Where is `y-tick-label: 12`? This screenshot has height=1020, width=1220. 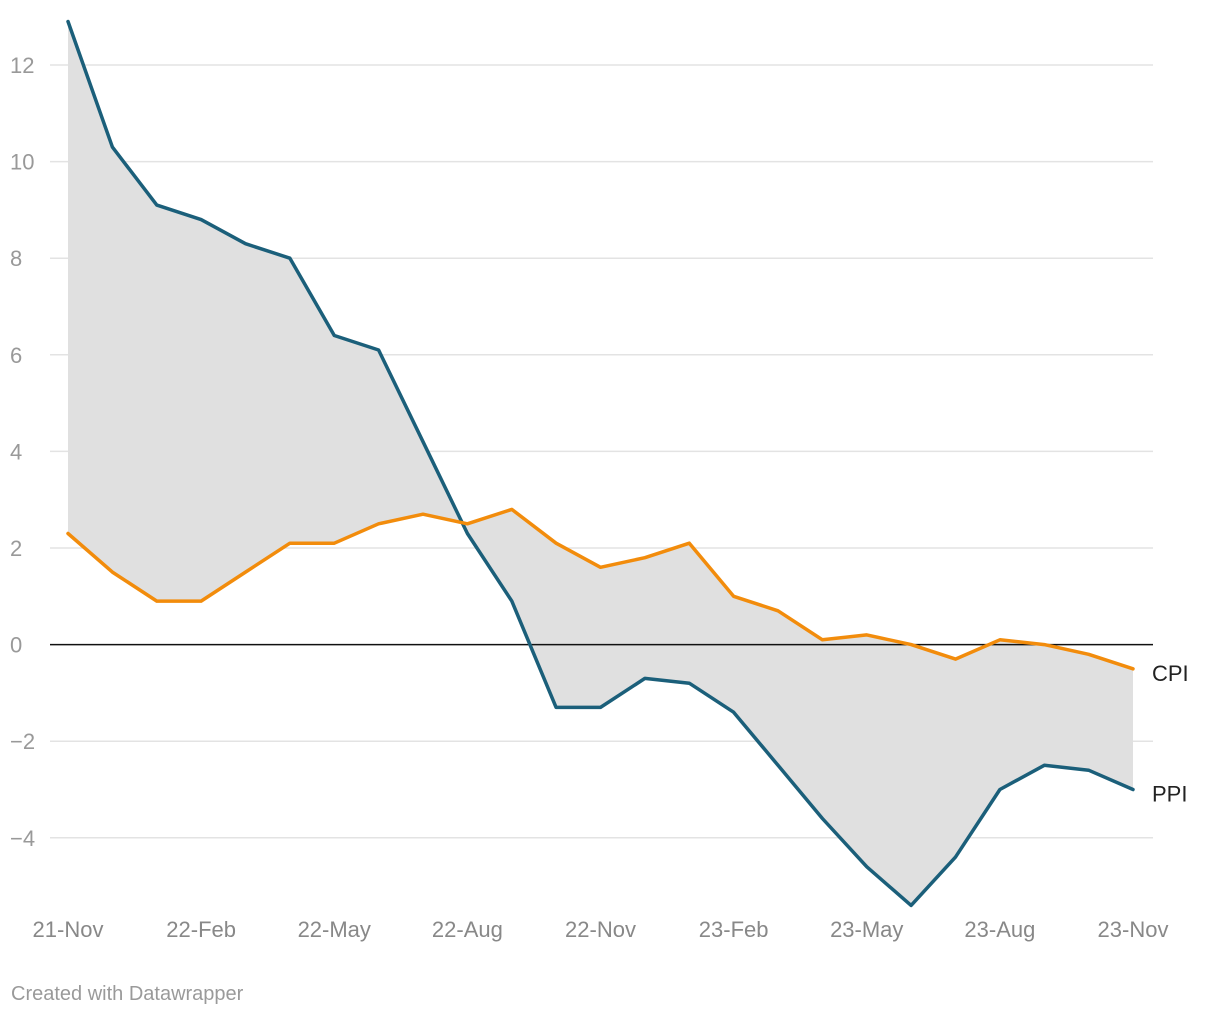
y-tick-label: 12 is located at coordinates (22, 65).